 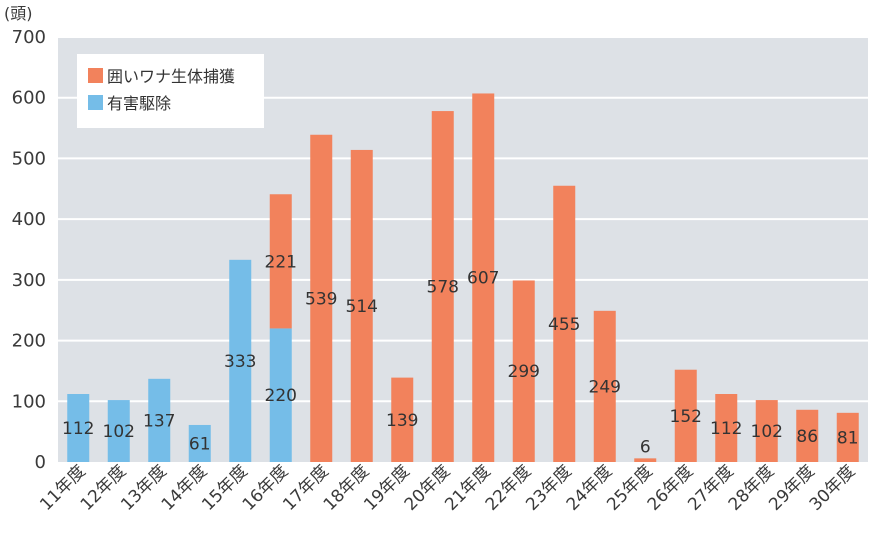 I want to click on data-label: 81, so click(x=848, y=438).